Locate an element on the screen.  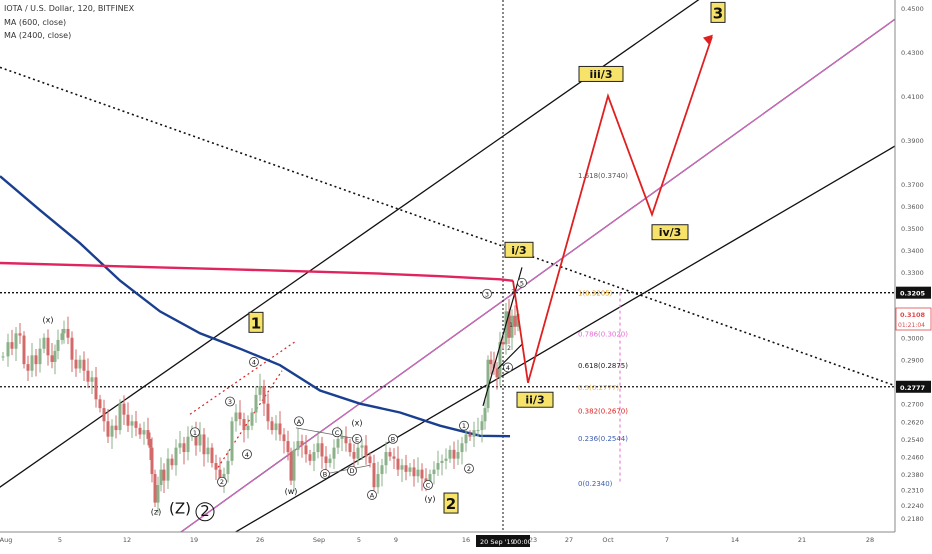
ma600-legend: MA (600, close) is located at coordinates (35, 22).